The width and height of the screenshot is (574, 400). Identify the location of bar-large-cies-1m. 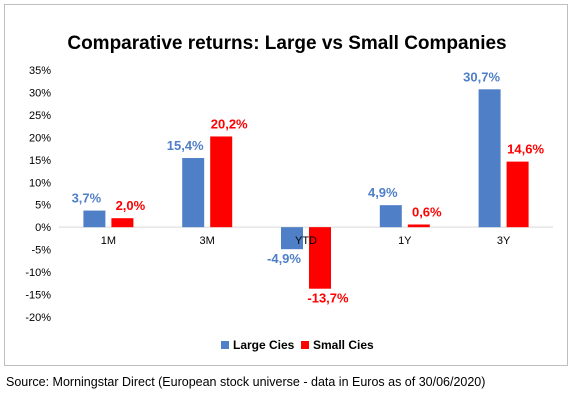
(94, 219).